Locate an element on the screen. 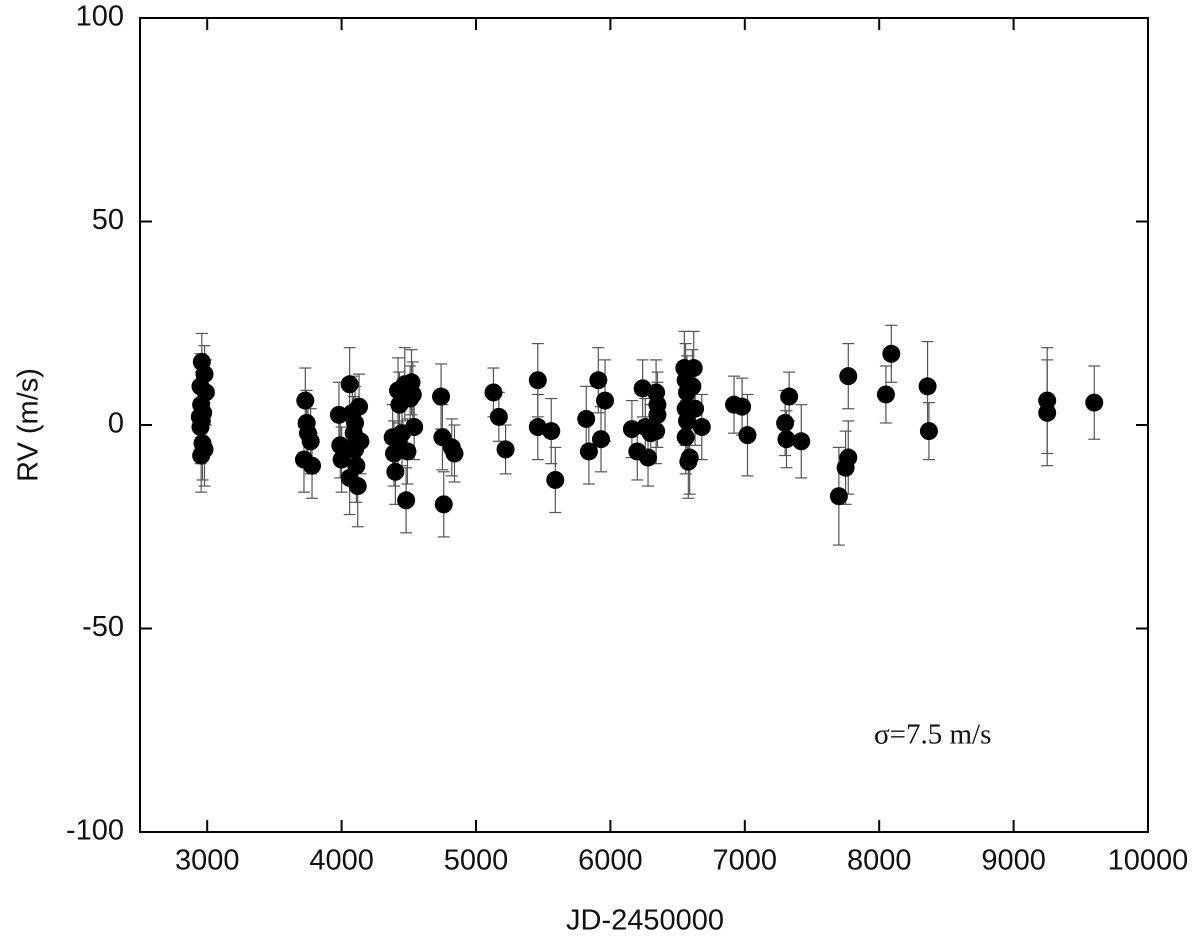 The image size is (1200, 952). x-tick-label: 4000 is located at coordinates (341, 861).